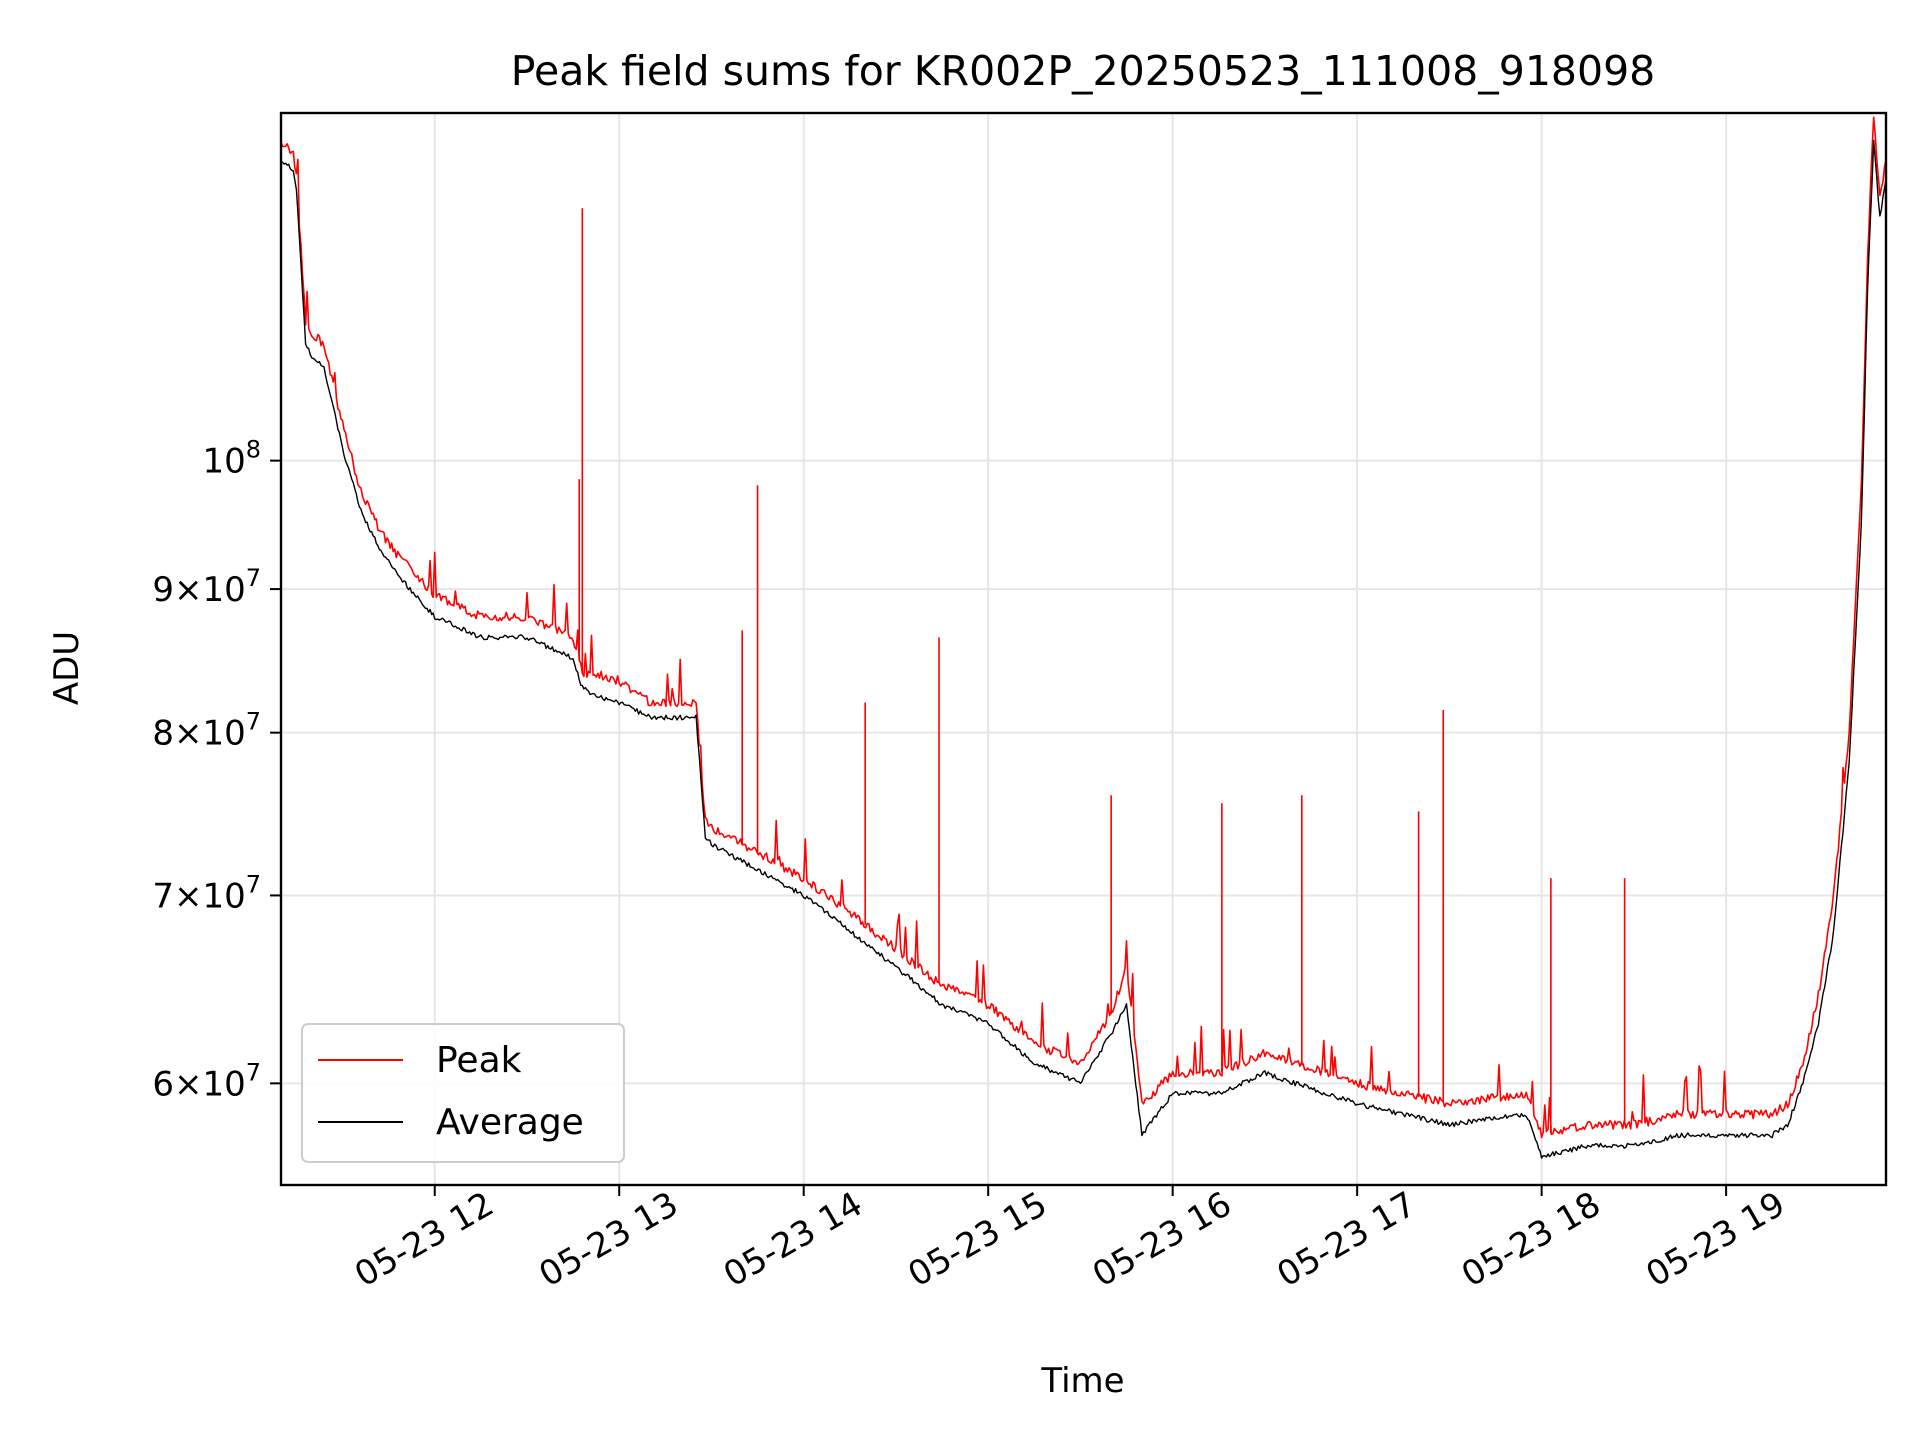 The image size is (1920, 1440). I want to click on y-axis: 108 9×107 8×107 7×107 6×107, so click(216, 770).